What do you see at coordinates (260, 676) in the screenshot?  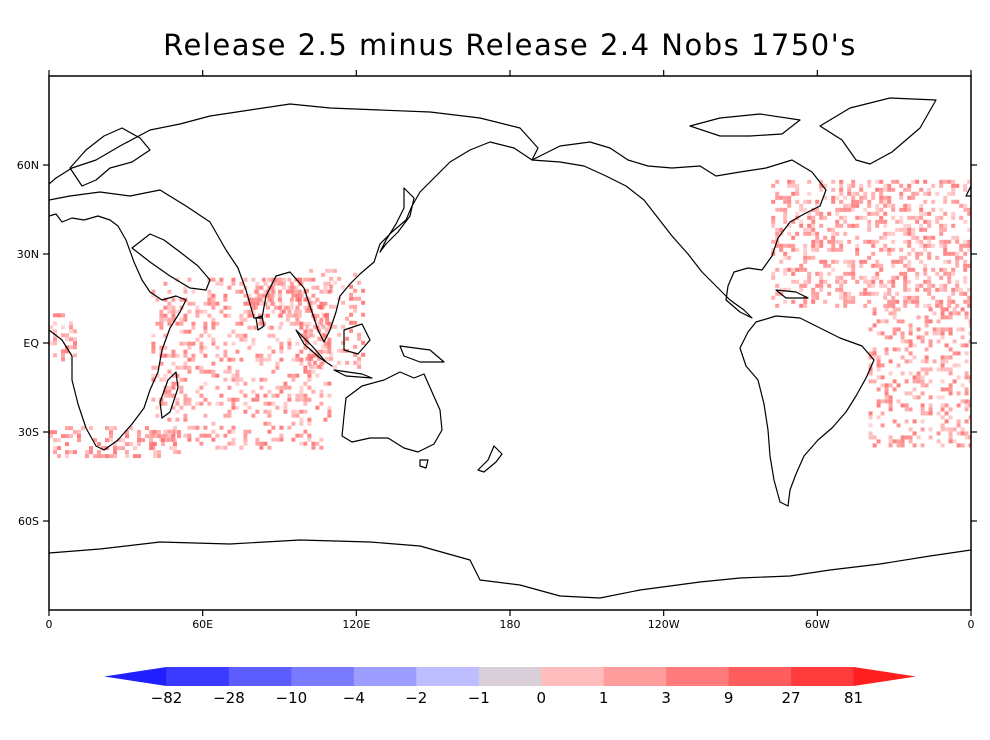 I see `colorbar-swatch` at bounding box center [260, 676].